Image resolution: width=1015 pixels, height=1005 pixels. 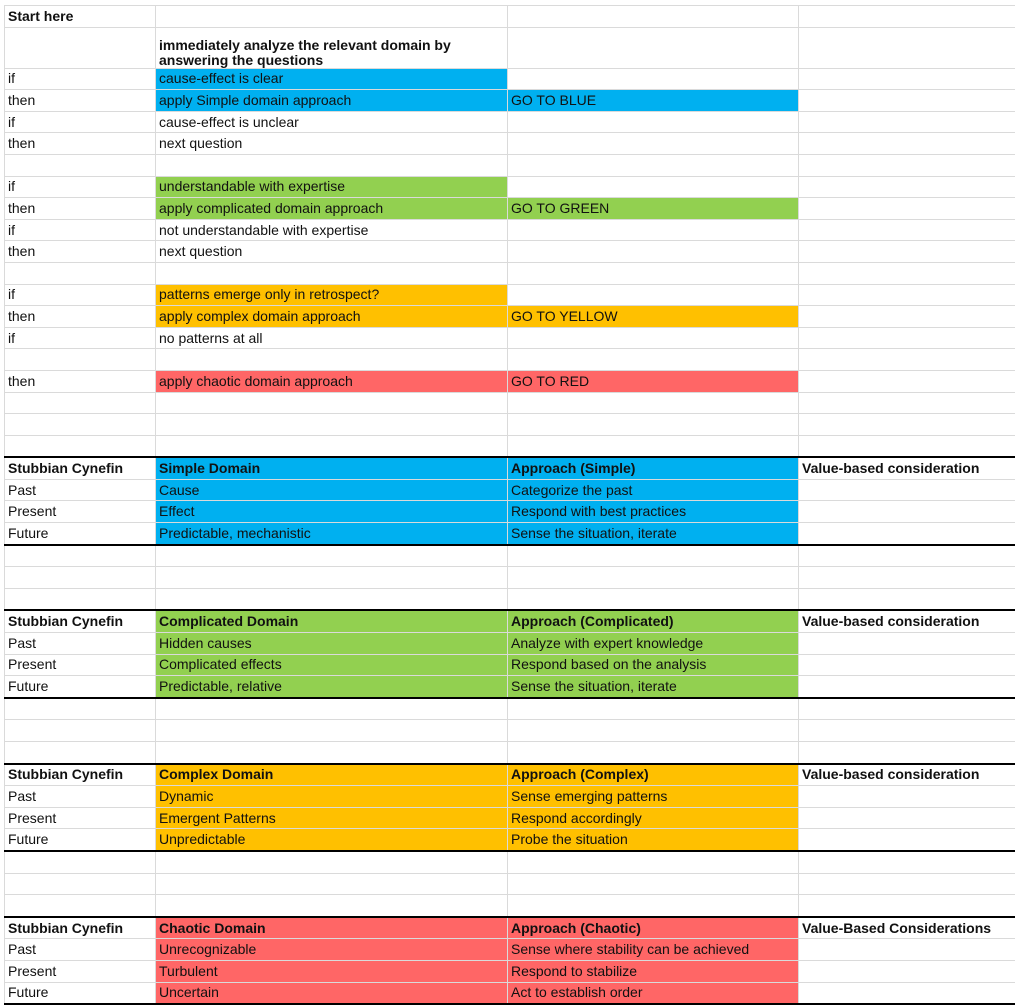 I want to click on cell-text: Start here, so click(x=80, y=17).